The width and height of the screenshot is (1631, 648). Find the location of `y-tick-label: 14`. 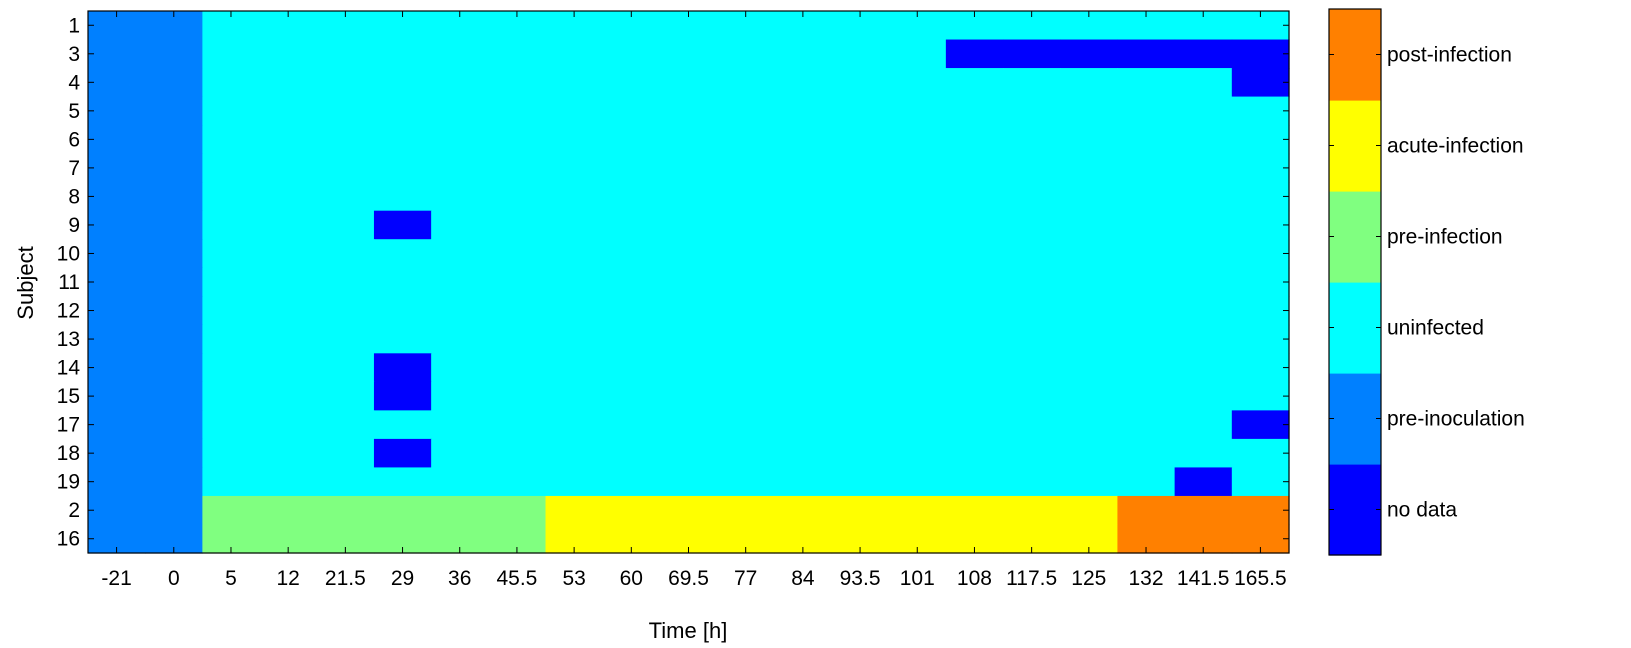

y-tick-label: 14 is located at coordinates (69, 368).